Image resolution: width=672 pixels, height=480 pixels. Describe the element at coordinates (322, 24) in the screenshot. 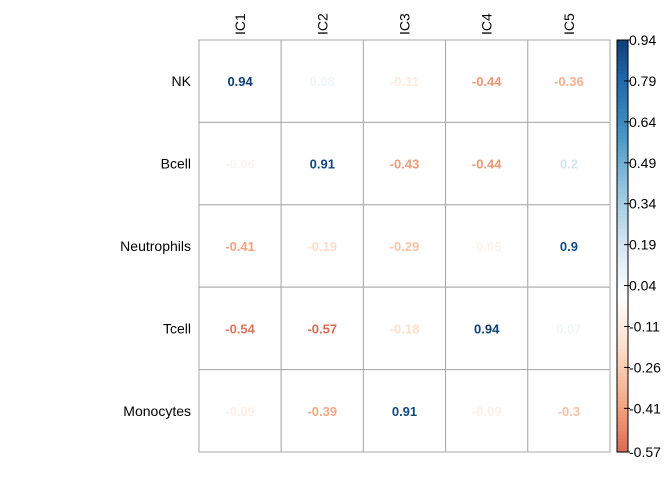

I see `column-label: IC2` at that location.